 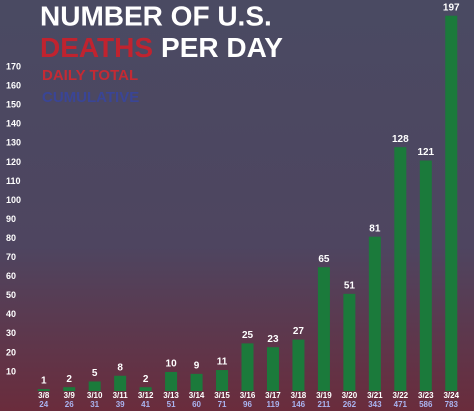 What do you see at coordinates (401, 395) in the screenshot?
I see `x-tick-label: 3/22` at bounding box center [401, 395].